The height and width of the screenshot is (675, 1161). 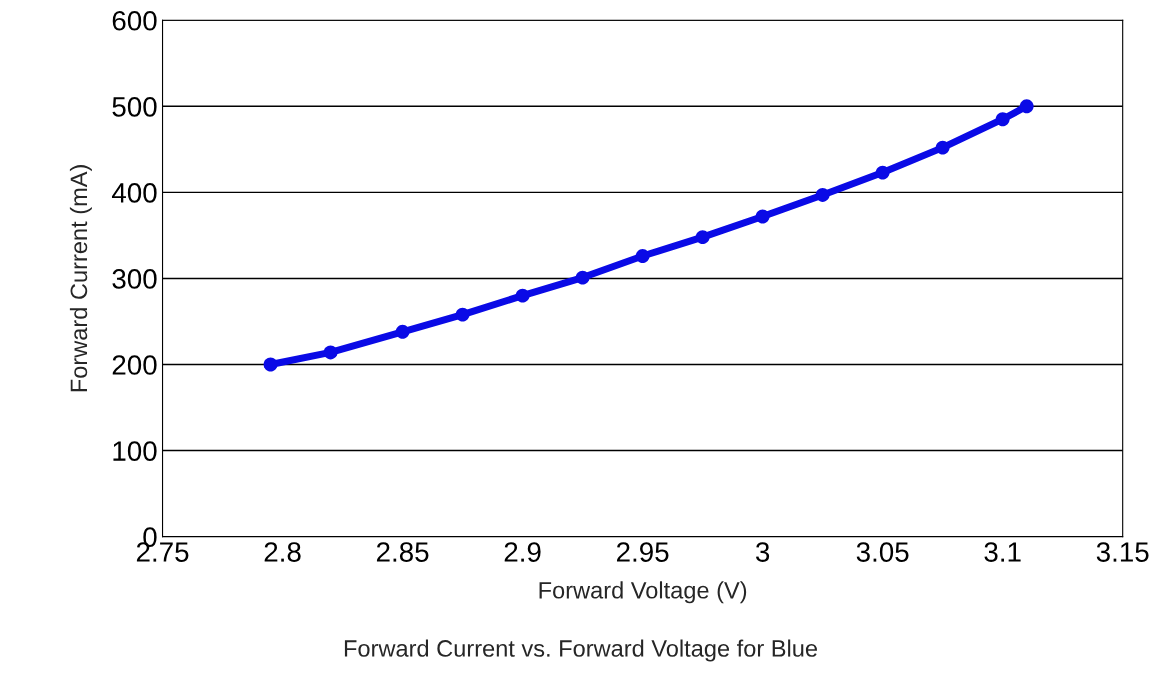 What do you see at coordinates (134, 365) in the screenshot?
I see `y-tick-label: 200` at bounding box center [134, 365].